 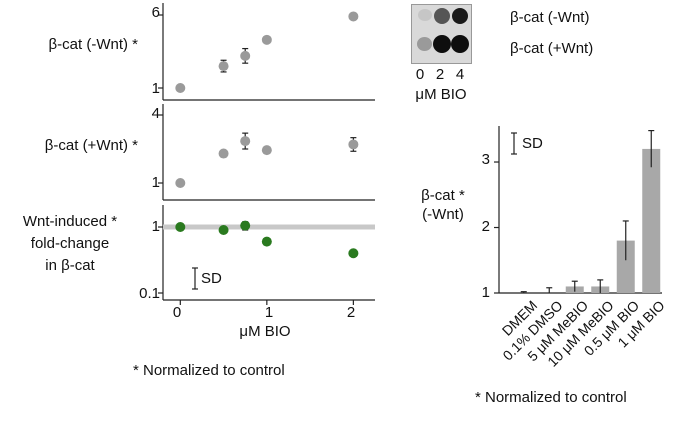 What do you see at coordinates (70, 265) in the screenshot?
I see `panel3-label-line3: in β-cat` at bounding box center [70, 265].